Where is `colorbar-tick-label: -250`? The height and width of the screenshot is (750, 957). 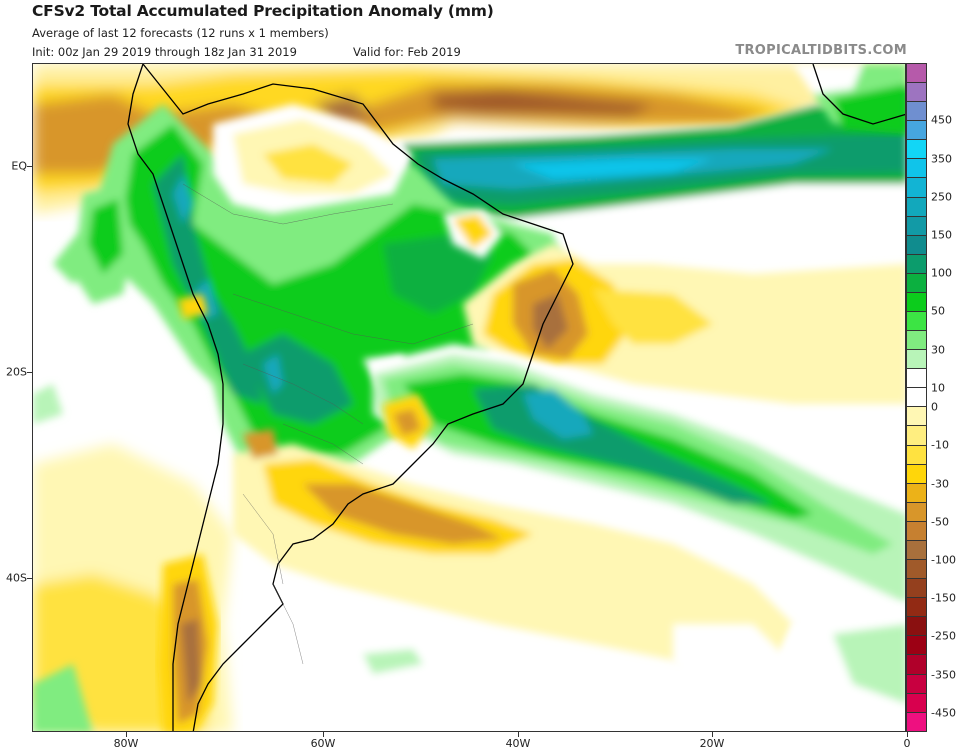 colorbar-tick-label: -250 is located at coordinates (943, 636).